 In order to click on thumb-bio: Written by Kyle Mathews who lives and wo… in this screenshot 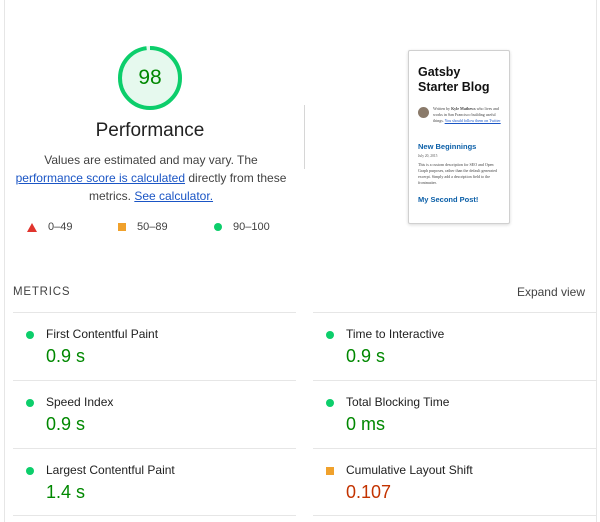, I will do `click(459, 115)`.